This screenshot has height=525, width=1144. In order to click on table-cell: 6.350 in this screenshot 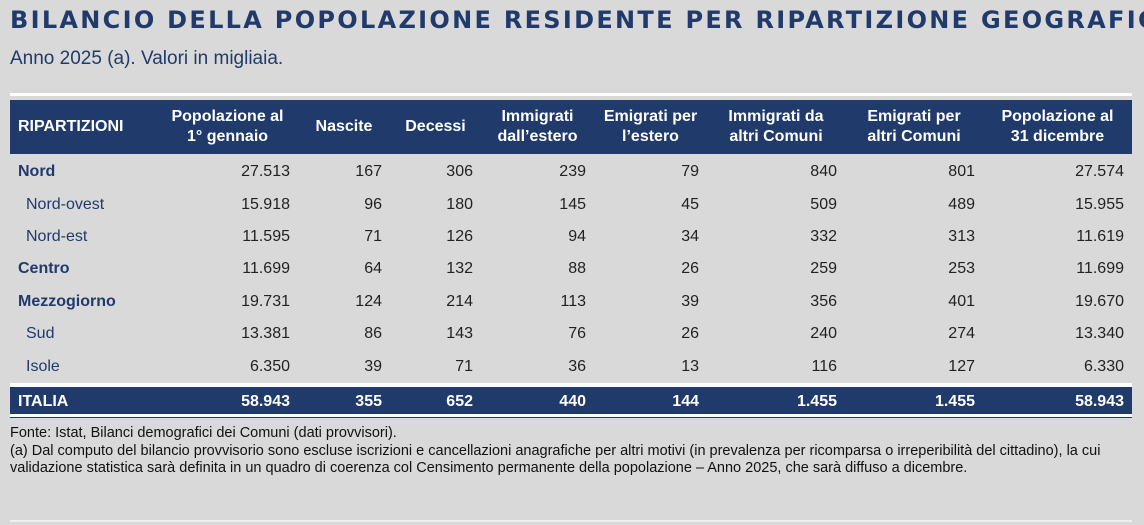, I will do `click(269, 366)`.